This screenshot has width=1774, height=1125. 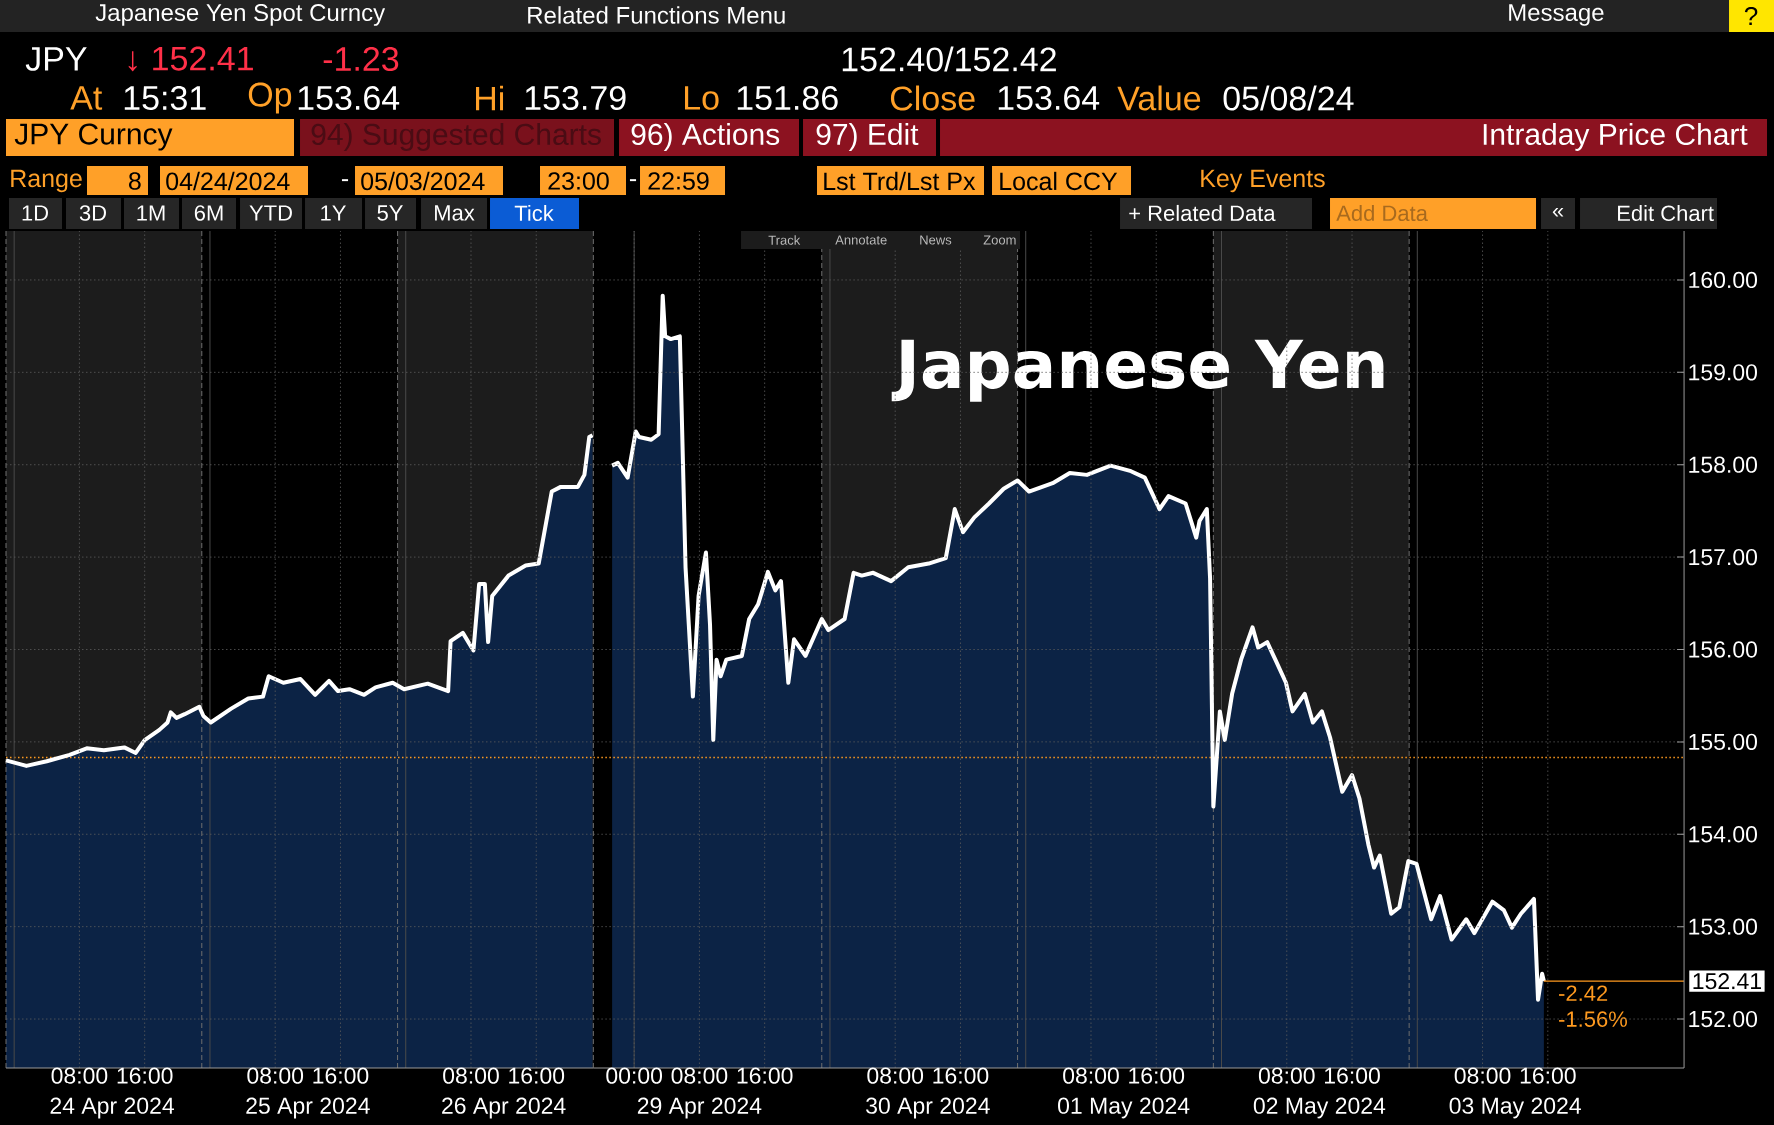 I want to click on text: 1Y, so click(x=333, y=213).